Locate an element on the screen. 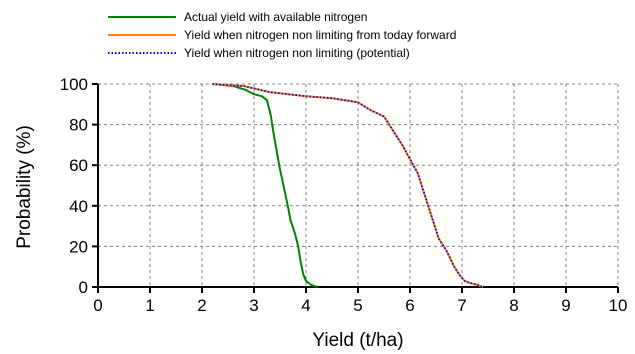 This screenshot has height=354, width=635. y-tick-label-0: 0 is located at coordinates (83, 287).